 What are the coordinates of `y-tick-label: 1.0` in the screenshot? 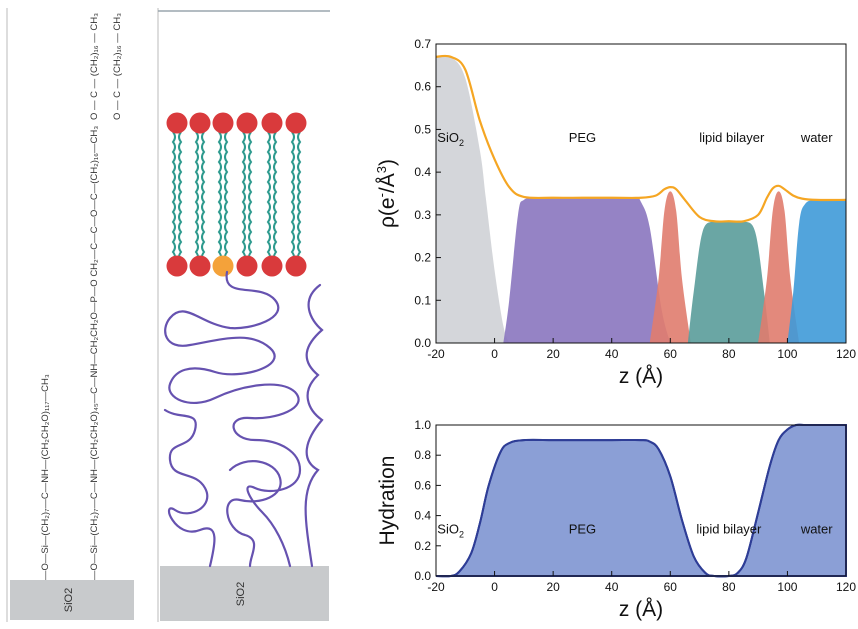 It's located at (422, 425).